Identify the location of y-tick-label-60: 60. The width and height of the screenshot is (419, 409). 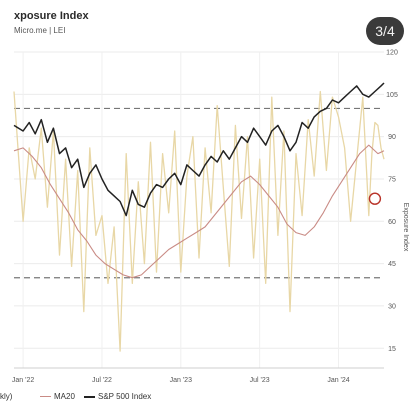
(392, 222).